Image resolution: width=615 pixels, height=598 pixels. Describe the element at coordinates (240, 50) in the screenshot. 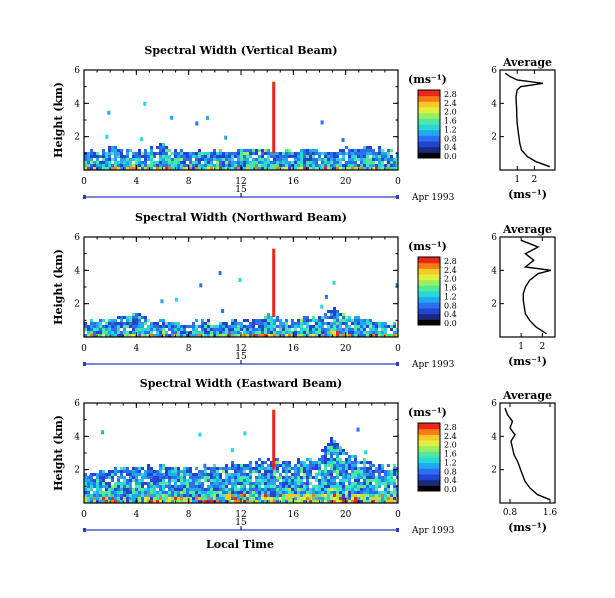

I see `panel-title: Spectral Width (Vertical Beam)` at that location.